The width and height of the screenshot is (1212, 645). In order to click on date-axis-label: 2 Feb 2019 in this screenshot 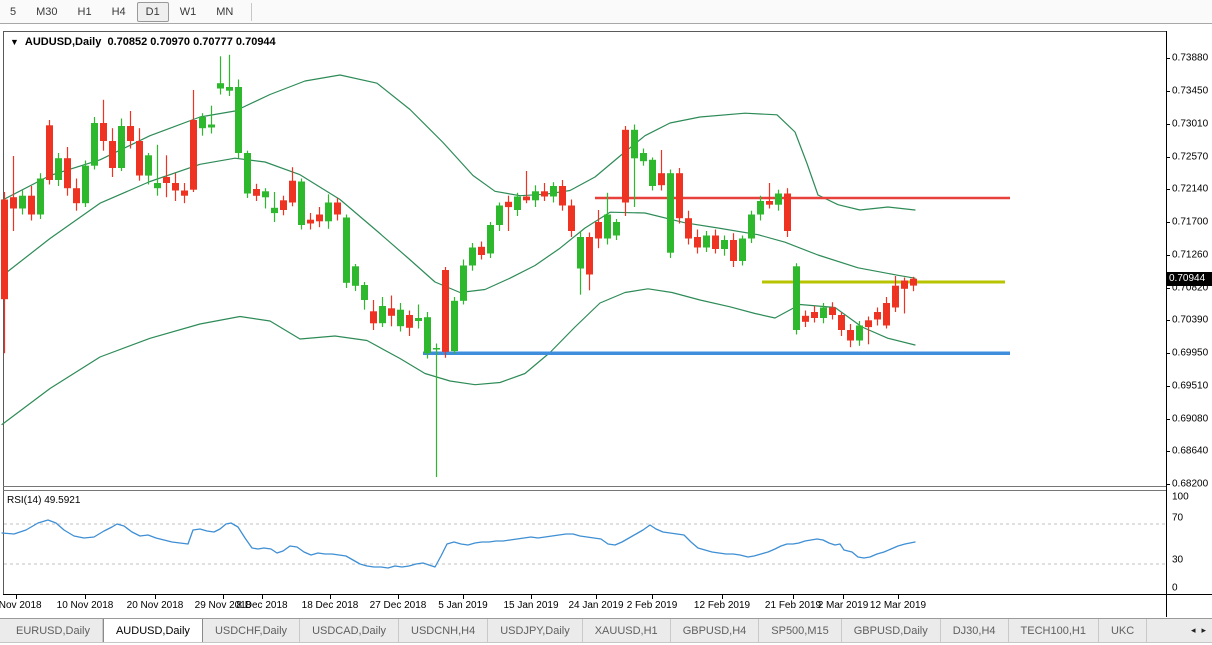, I will do `click(652, 605)`.